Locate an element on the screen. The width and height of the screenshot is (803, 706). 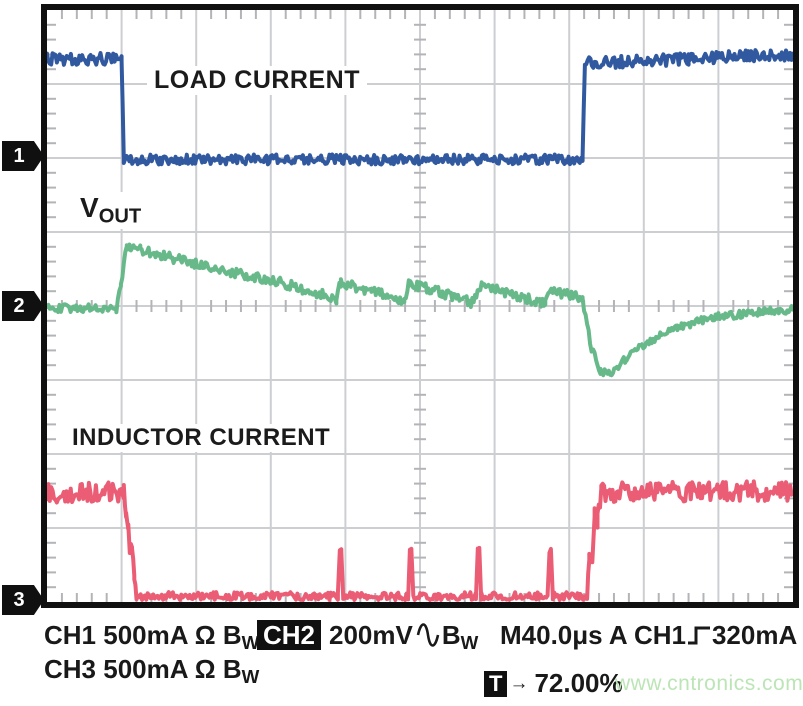
vout-label-subscript: OUT is located at coordinates (120, 216).